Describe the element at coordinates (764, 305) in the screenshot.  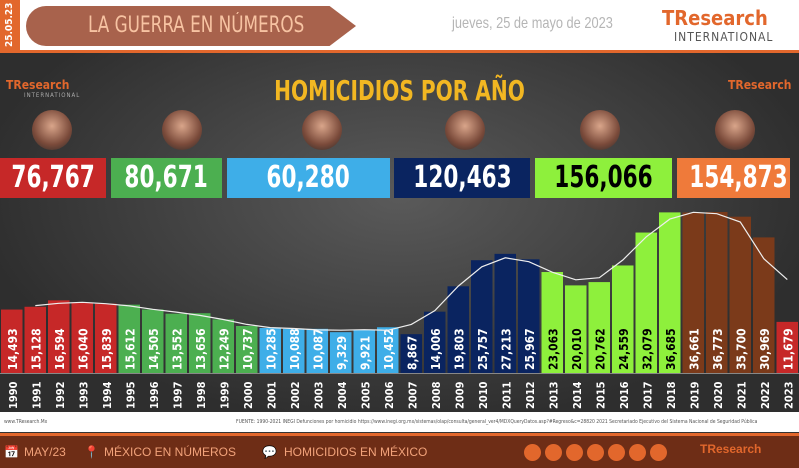
I see `bar-2022` at that location.